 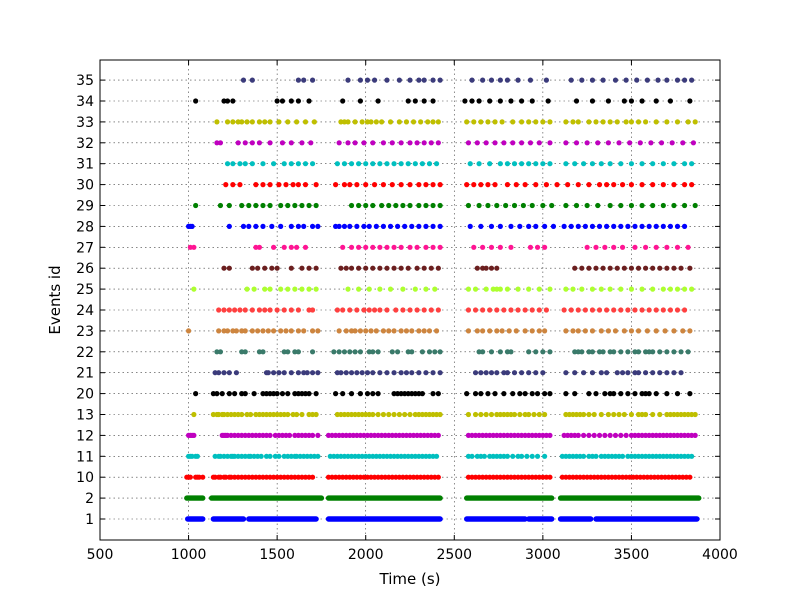 What do you see at coordinates (89, 499) in the screenshot?
I see `y-tick-label: 2` at bounding box center [89, 499].